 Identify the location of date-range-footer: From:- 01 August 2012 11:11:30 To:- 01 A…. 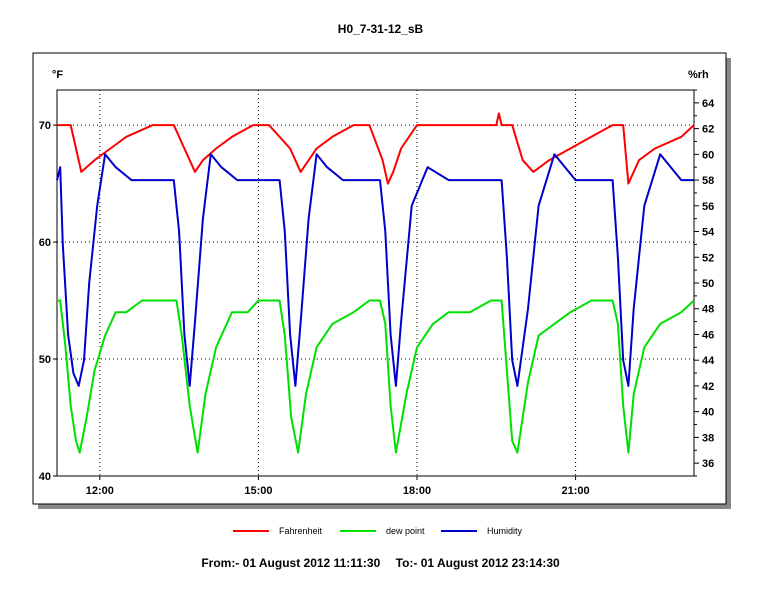
(380, 563).